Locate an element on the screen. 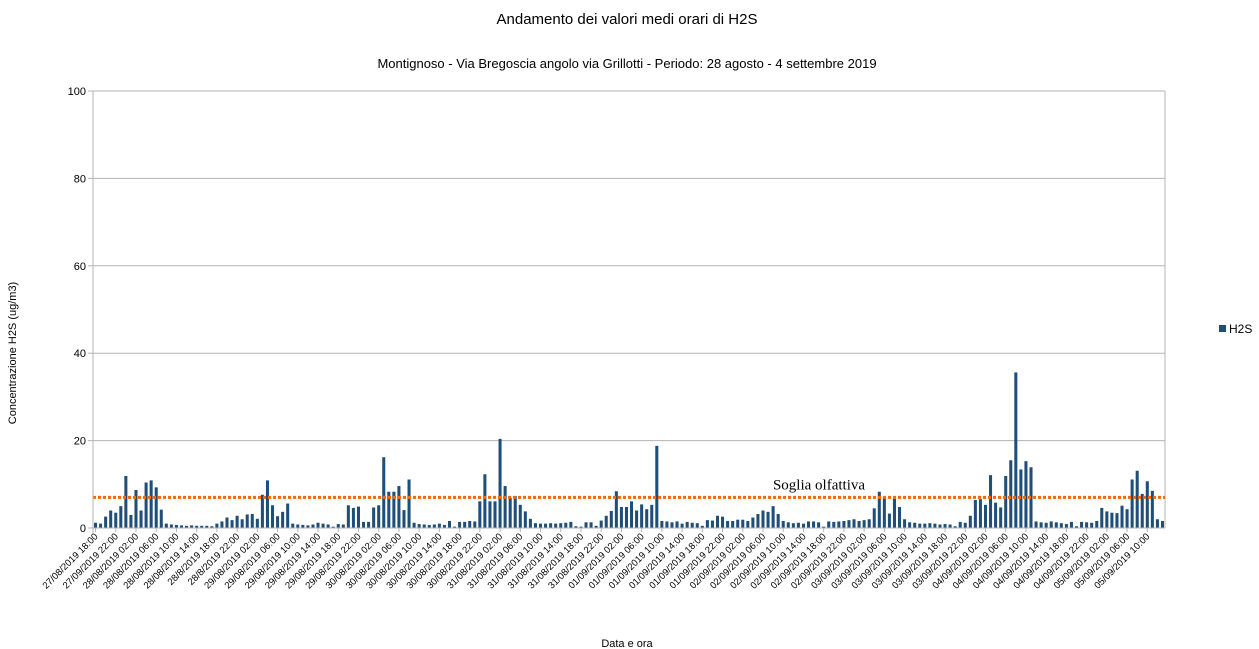 The image size is (1259, 649). y-tick-label: 60 is located at coordinates (80, 267).